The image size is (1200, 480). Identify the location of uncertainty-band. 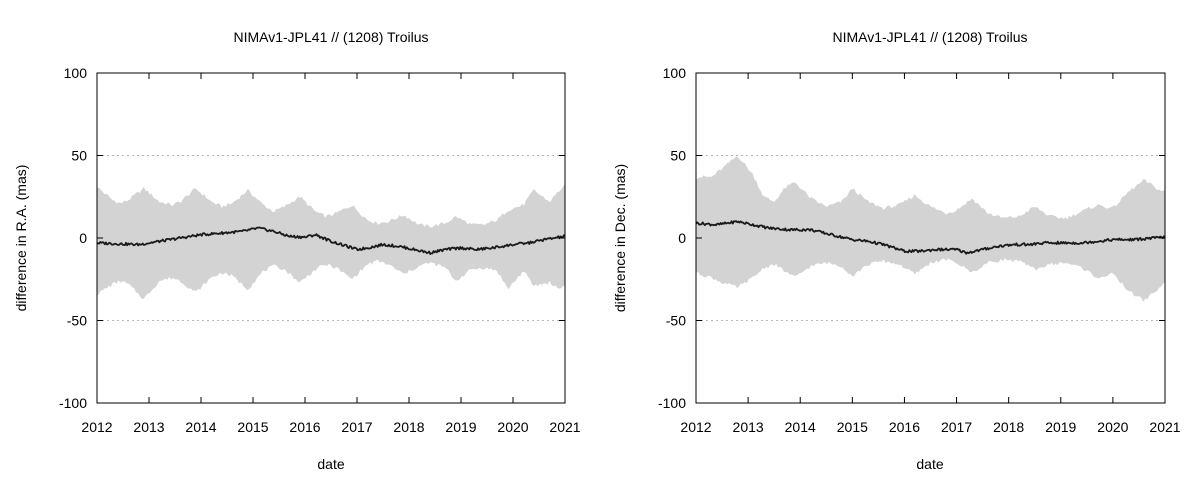
(930, 229).